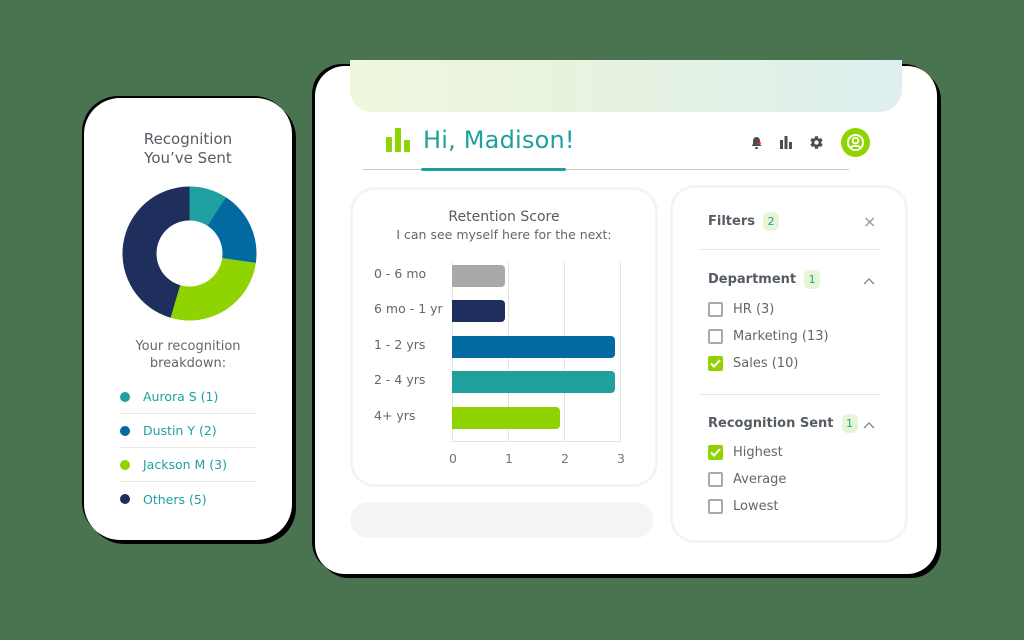 The width and height of the screenshot is (1024, 640). What do you see at coordinates (493, 169) in the screenshot?
I see `active-tab-indicator` at bounding box center [493, 169].